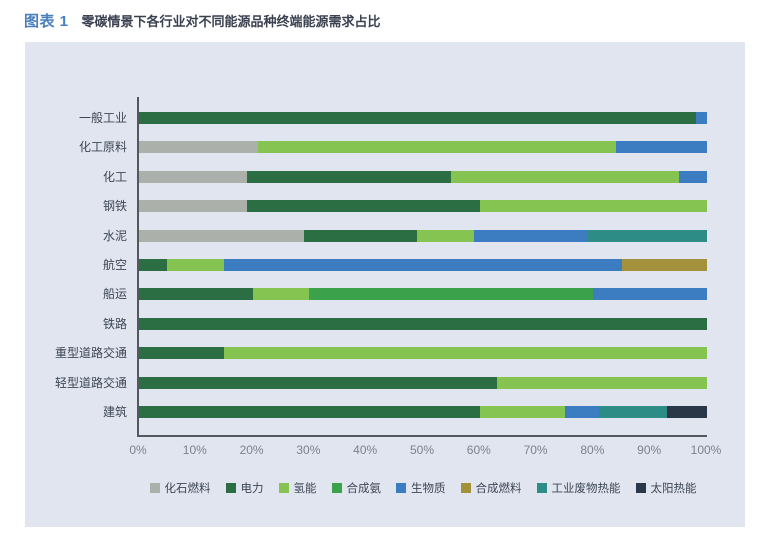 The width and height of the screenshot is (766, 545). What do you see at coordinates (114, 206) in the screenshot?
I see `category-label: 钢铁` at bounding box center [114, 206].